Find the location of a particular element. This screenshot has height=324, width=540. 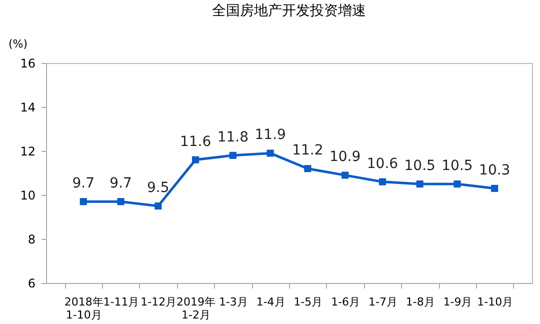

x-tick-label: 1-4月 is located at coordinates (271, 302).